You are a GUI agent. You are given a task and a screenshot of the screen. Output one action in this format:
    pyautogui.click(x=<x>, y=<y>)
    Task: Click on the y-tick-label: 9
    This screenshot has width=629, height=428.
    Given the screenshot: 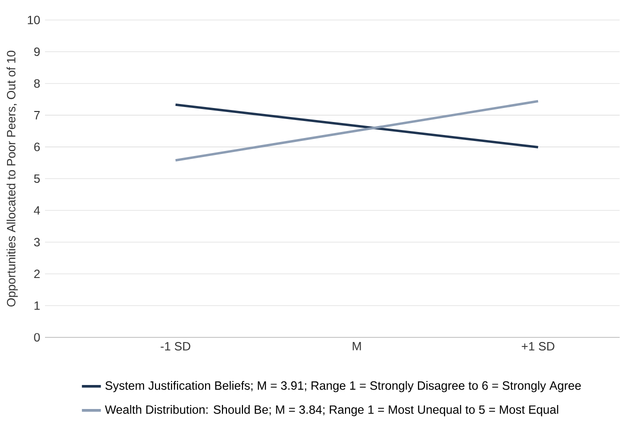 What is the action you would take?
    pyautogui.click(x=37, y=51)
    